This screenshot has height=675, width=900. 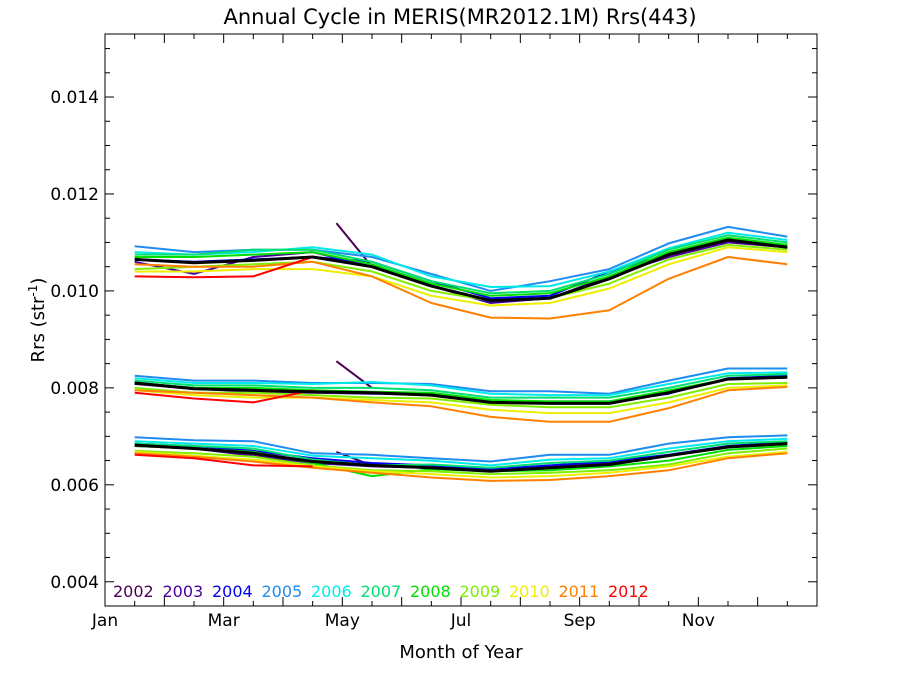 I want to click on y-axis-label: Rrs (str-1), so click(x=37, y=320).